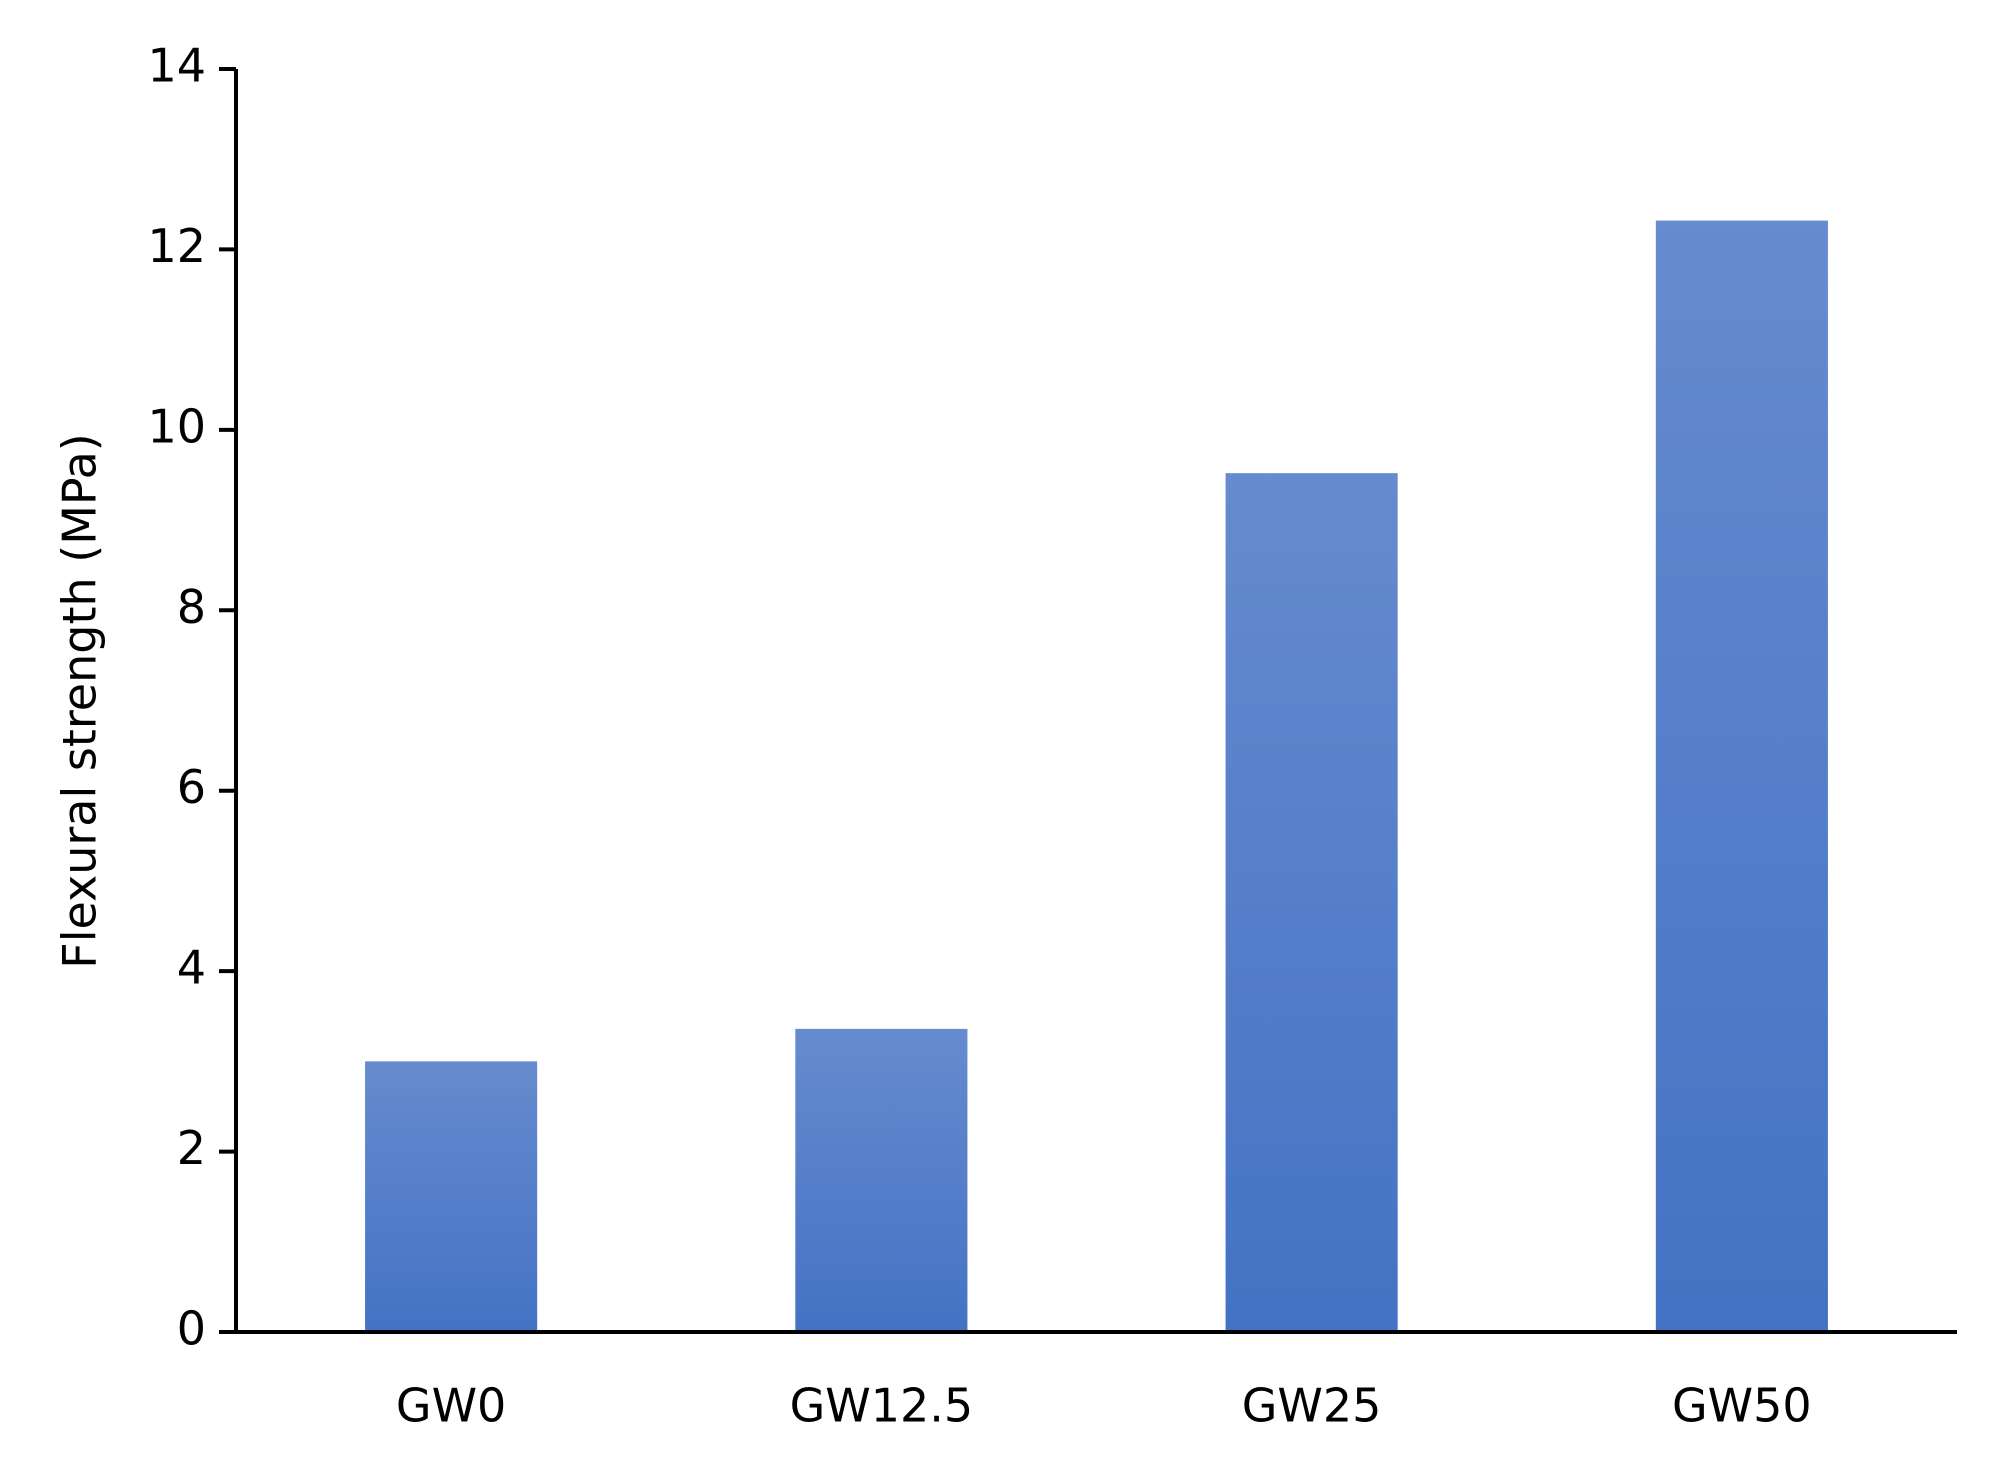  I want to click on y-tick-label: 12, so click(176, 246).